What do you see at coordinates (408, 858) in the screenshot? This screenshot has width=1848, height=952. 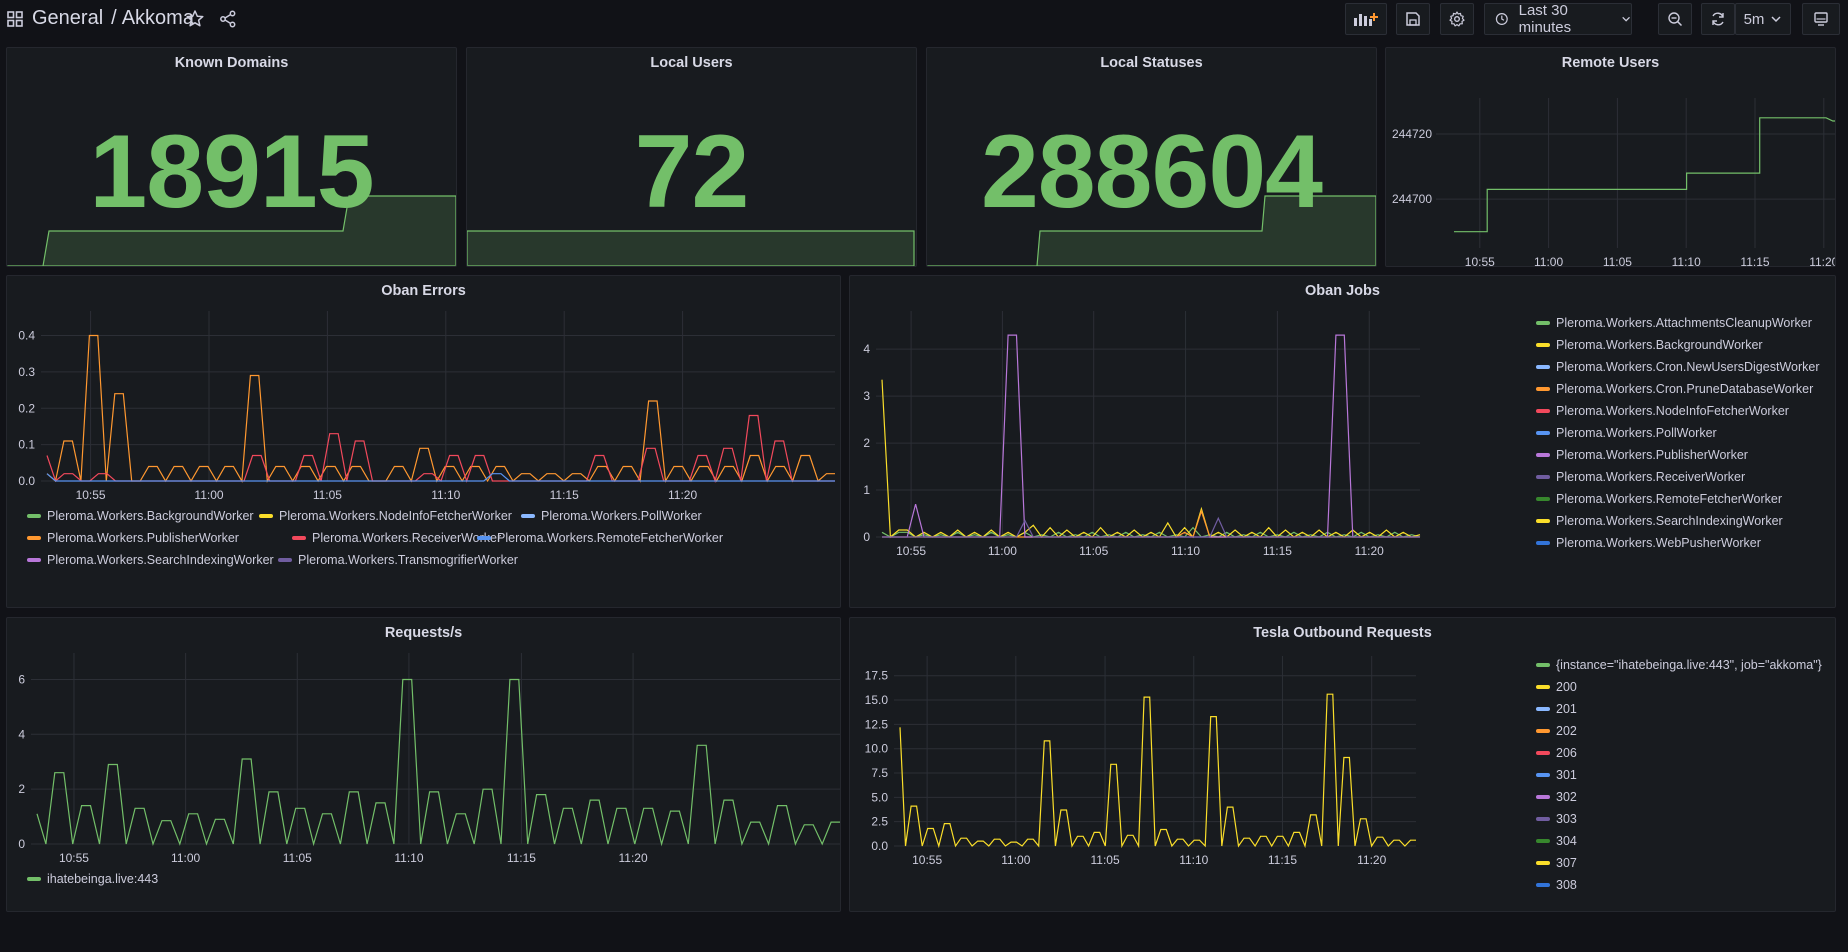 I see `x-tick-label: 11:10` at bounding box center [408, 858].